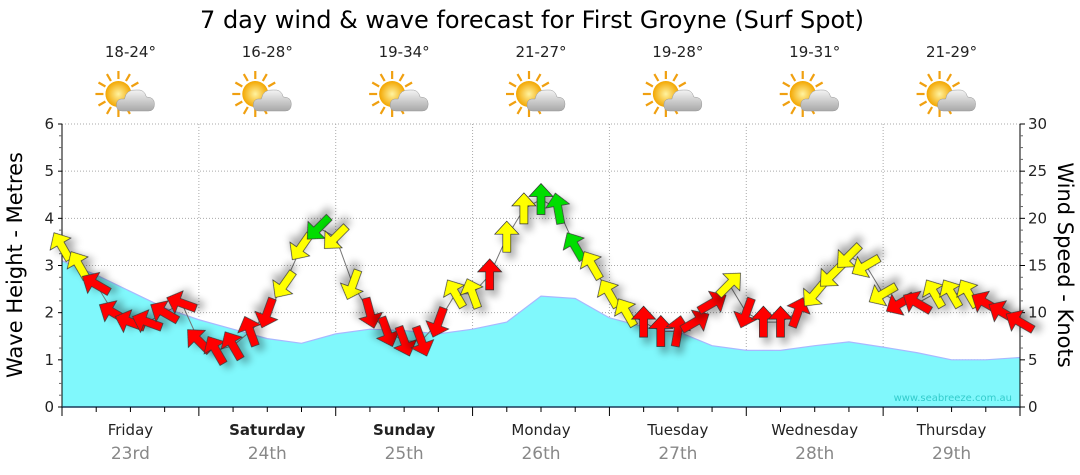  Describe the element at coordinates (130, 454) in the screenshot. I see `day-date: 23rd` at that location.